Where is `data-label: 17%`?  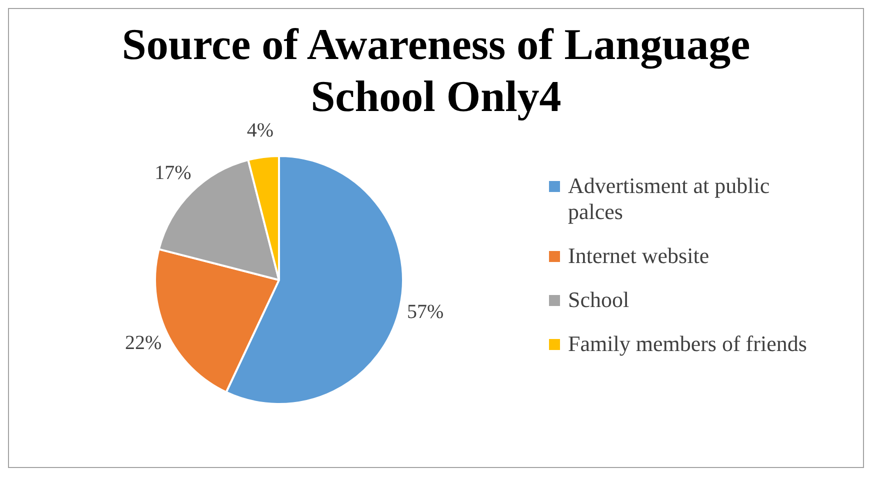 data-label: 17% is located at coordinates (173, 173).